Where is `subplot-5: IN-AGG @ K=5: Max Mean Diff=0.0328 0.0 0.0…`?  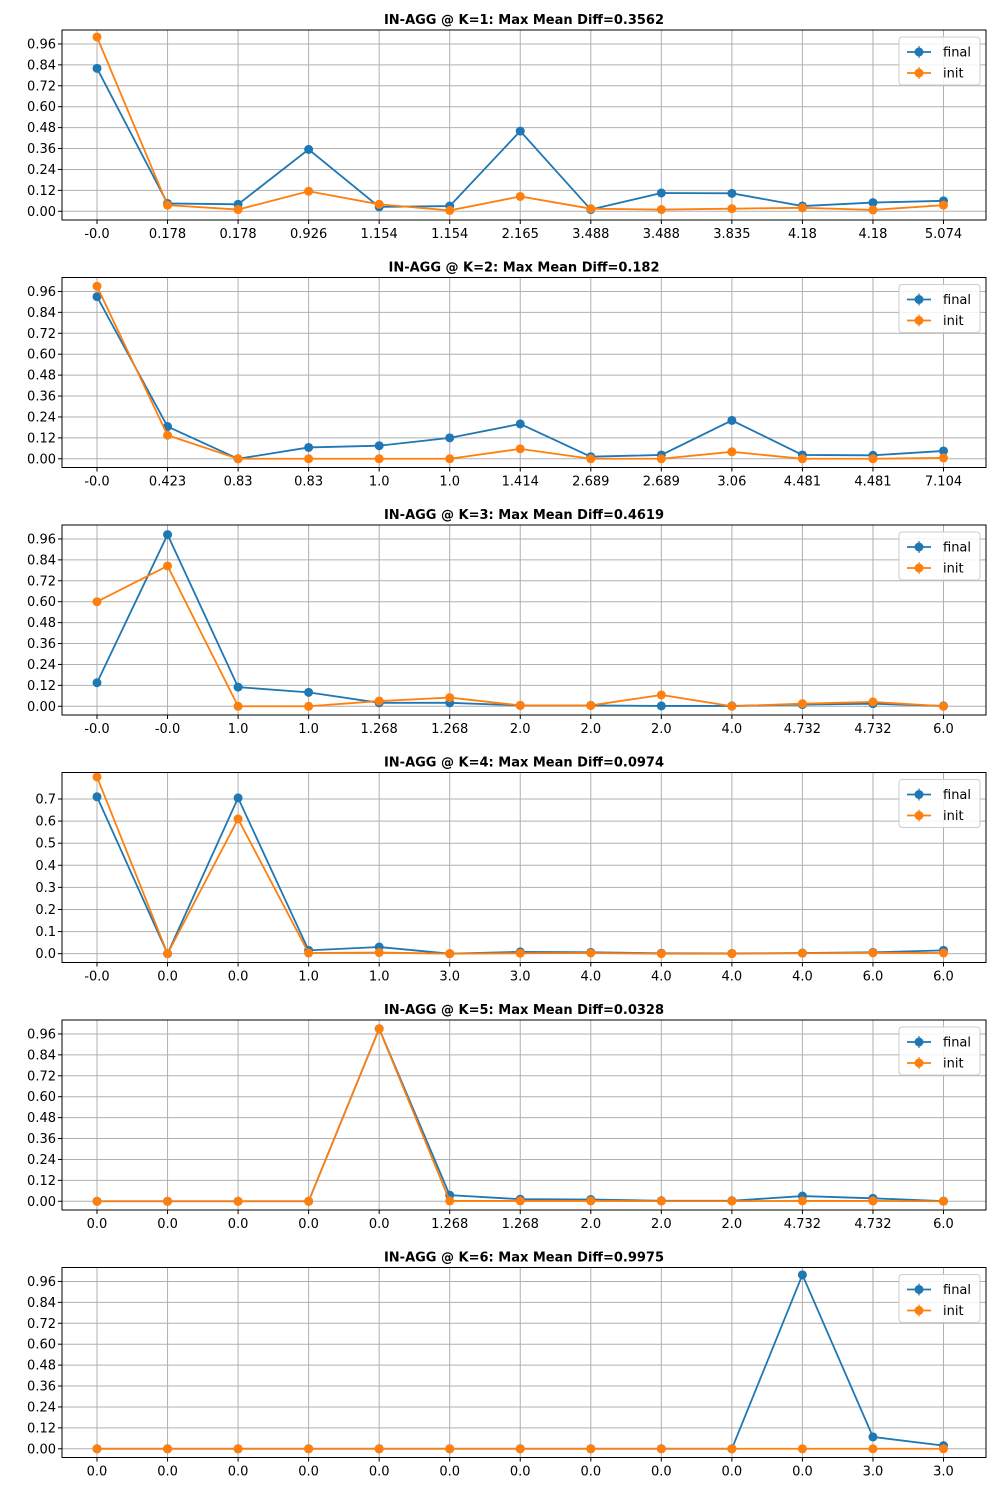 subplot-5: IN-AGG @ K=5: Max Mean Diff=0.0328 0.0 0.0… is located at coordinates (507, 1117).